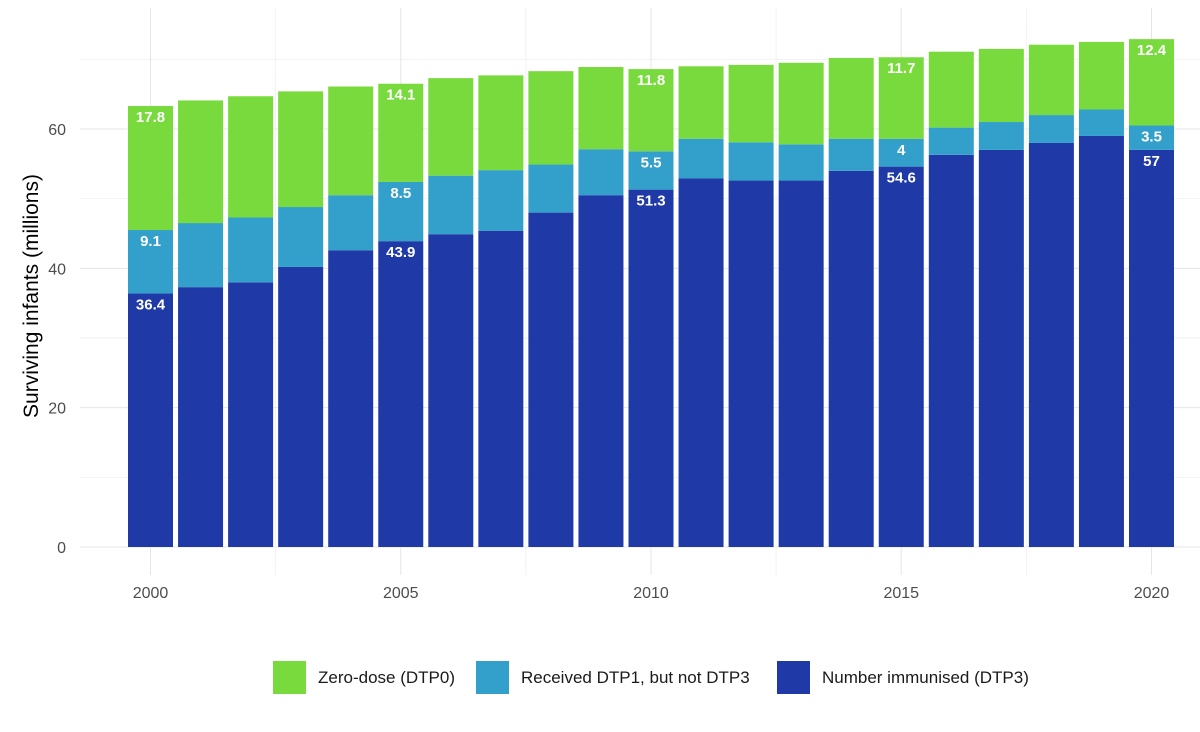 The height and width of the screenshot is (732, 1200). Describe the element at coordinates (551, 118) in the screenshot. I see `bar-segment-2008-s2` at that location.